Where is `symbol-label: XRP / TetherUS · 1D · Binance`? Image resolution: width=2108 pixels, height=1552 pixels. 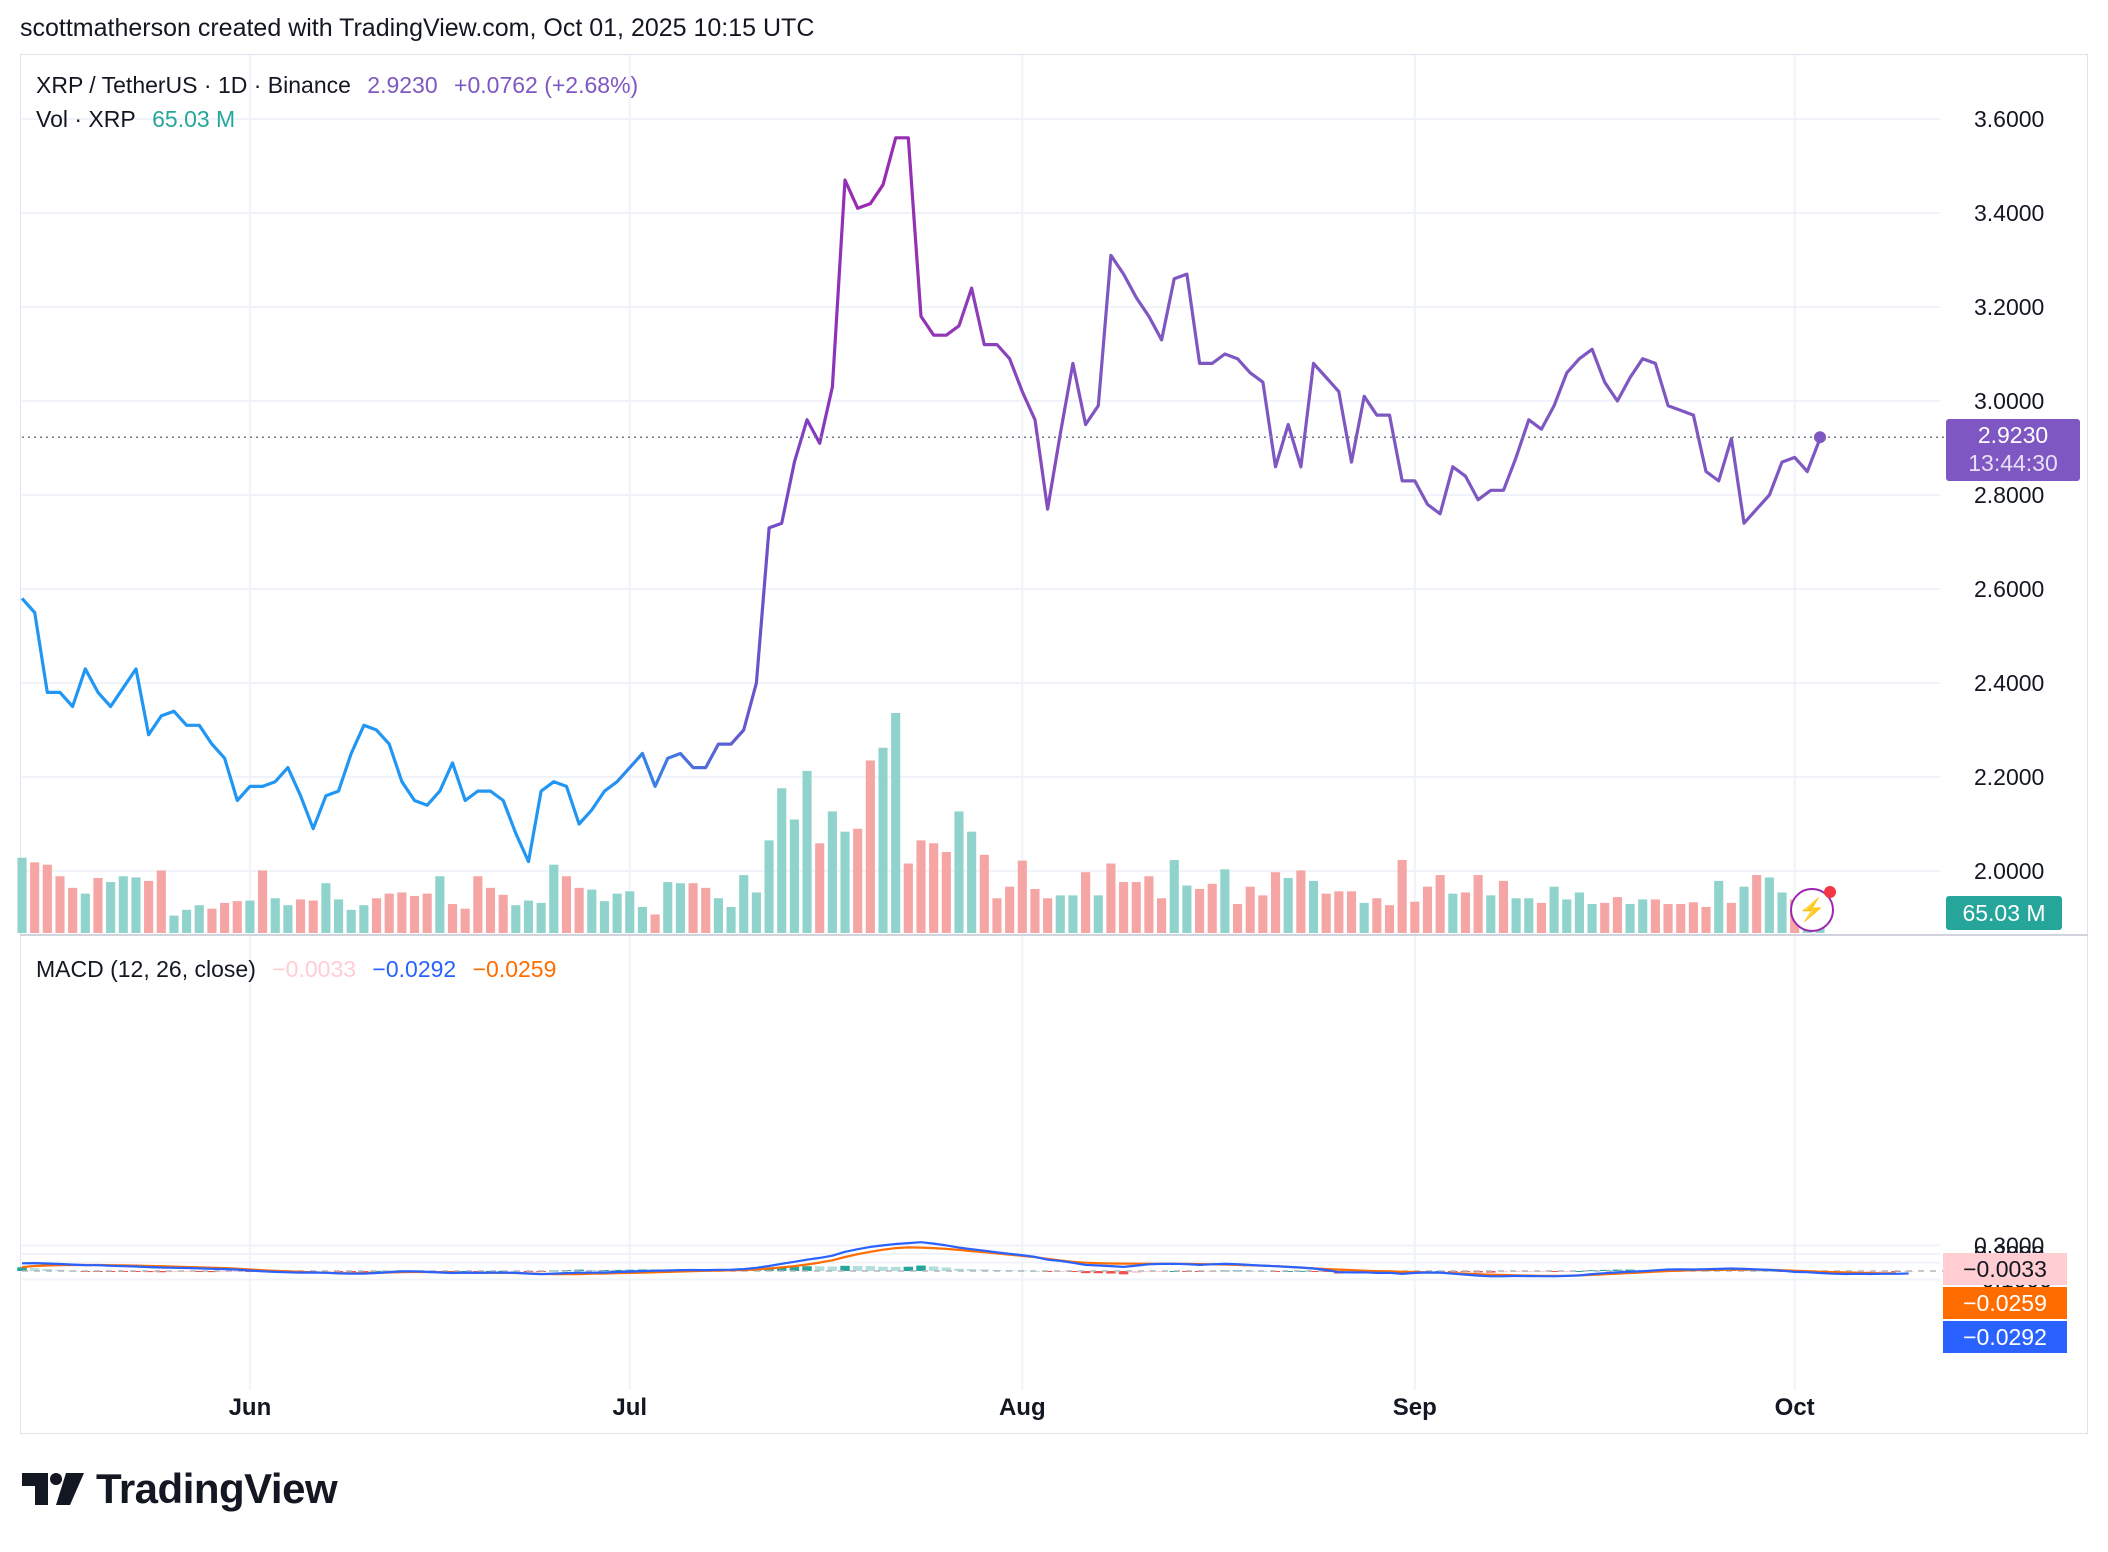 symbol-label: XRP / TetherUS · 1D · Binance is located at coordinates (193, 85).